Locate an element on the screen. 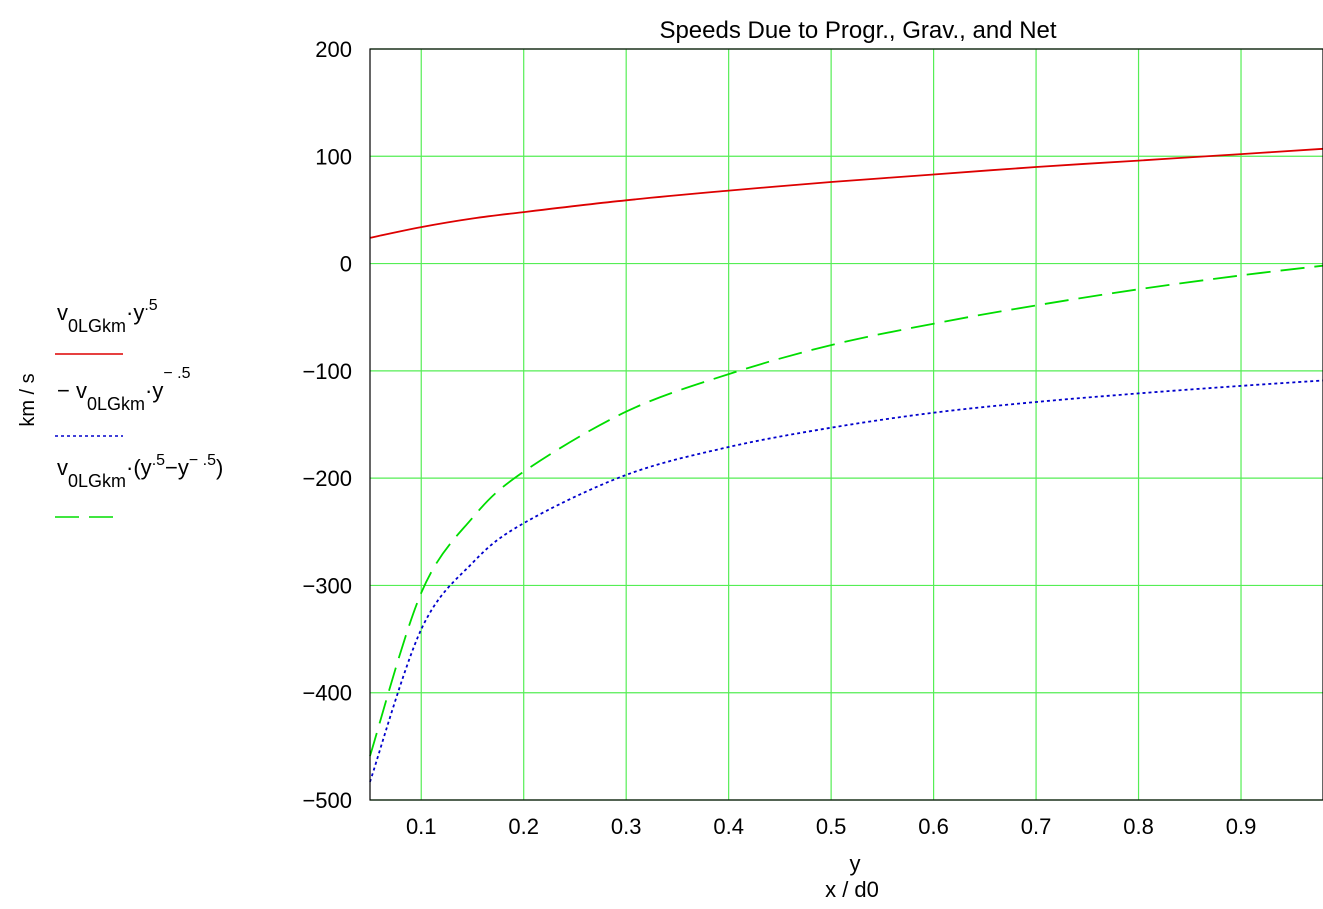 Image resolution: width=1323 pixels, height=909 pixels. y-tick-labels: 200 100 0 −100 −200 −300 −400 −500 is located at coordinates (327, 425).